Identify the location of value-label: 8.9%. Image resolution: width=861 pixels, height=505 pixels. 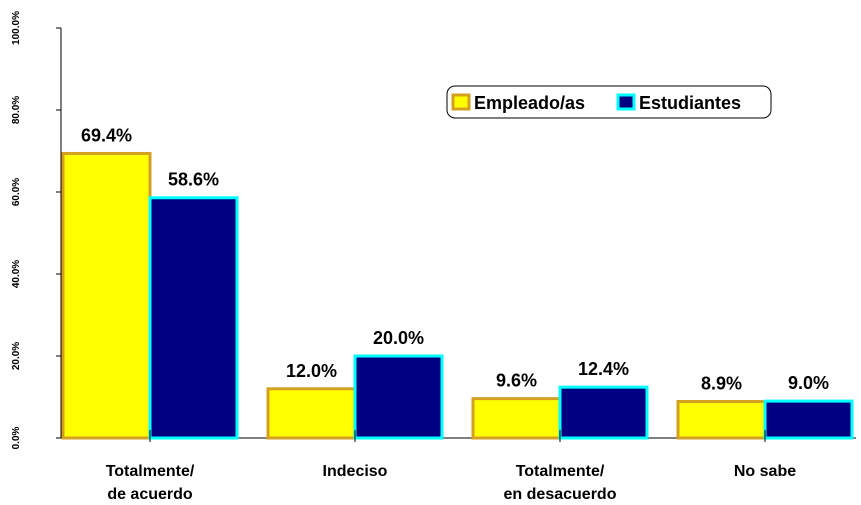
(721, 384).